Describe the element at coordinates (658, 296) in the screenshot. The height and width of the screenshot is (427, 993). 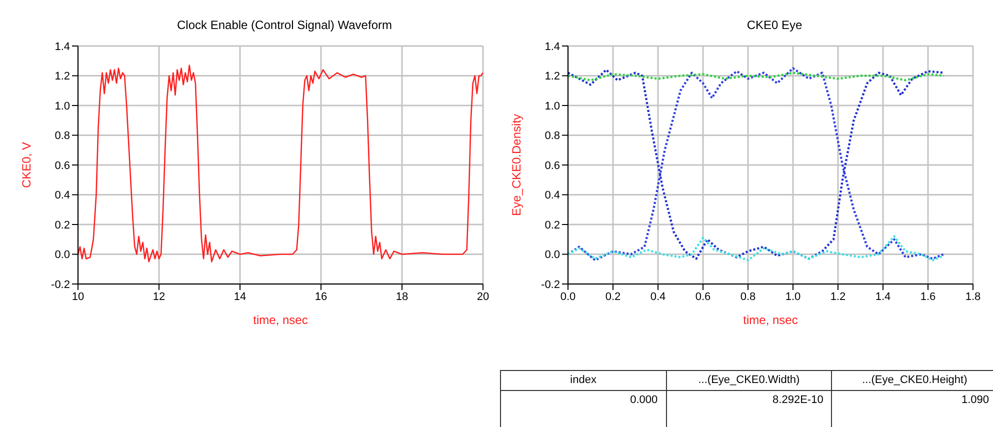
I see `x-tick-label: 0.4` at that location.